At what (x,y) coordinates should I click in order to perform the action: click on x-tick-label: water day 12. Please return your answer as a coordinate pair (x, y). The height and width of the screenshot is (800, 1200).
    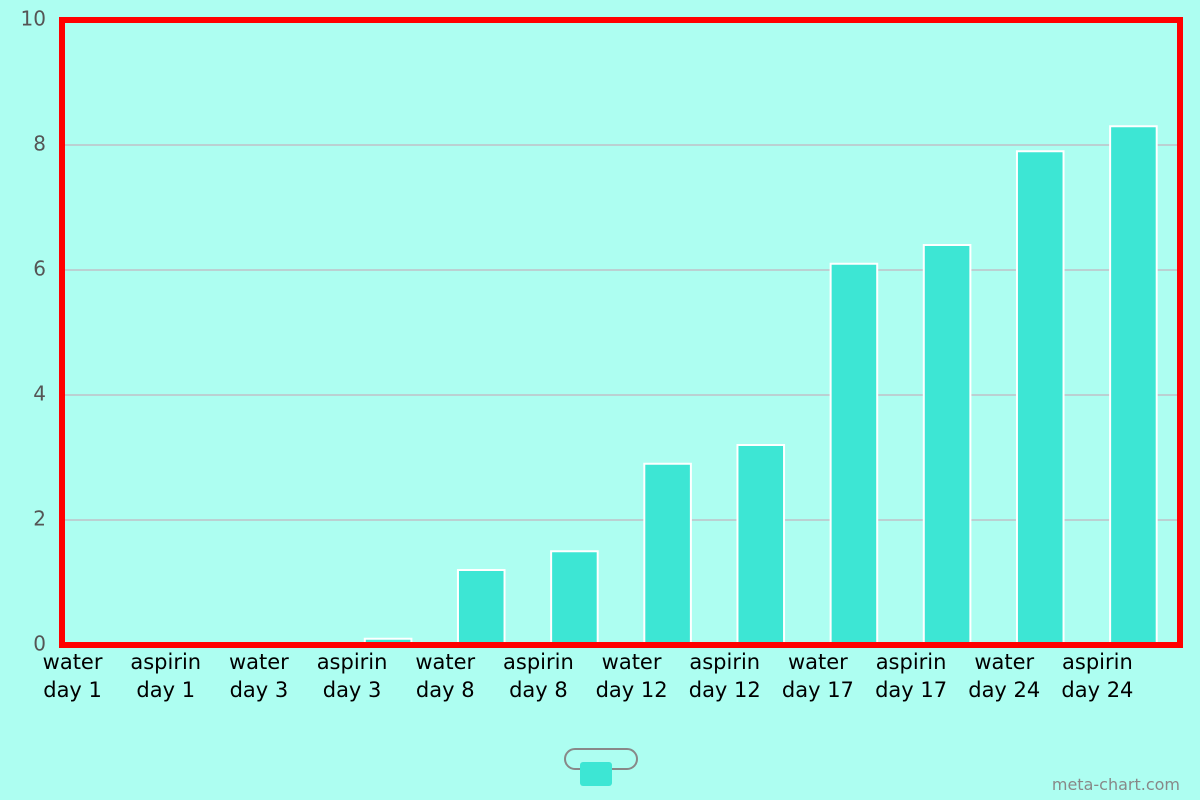
    Looking at the image, I should click on (631, 676).